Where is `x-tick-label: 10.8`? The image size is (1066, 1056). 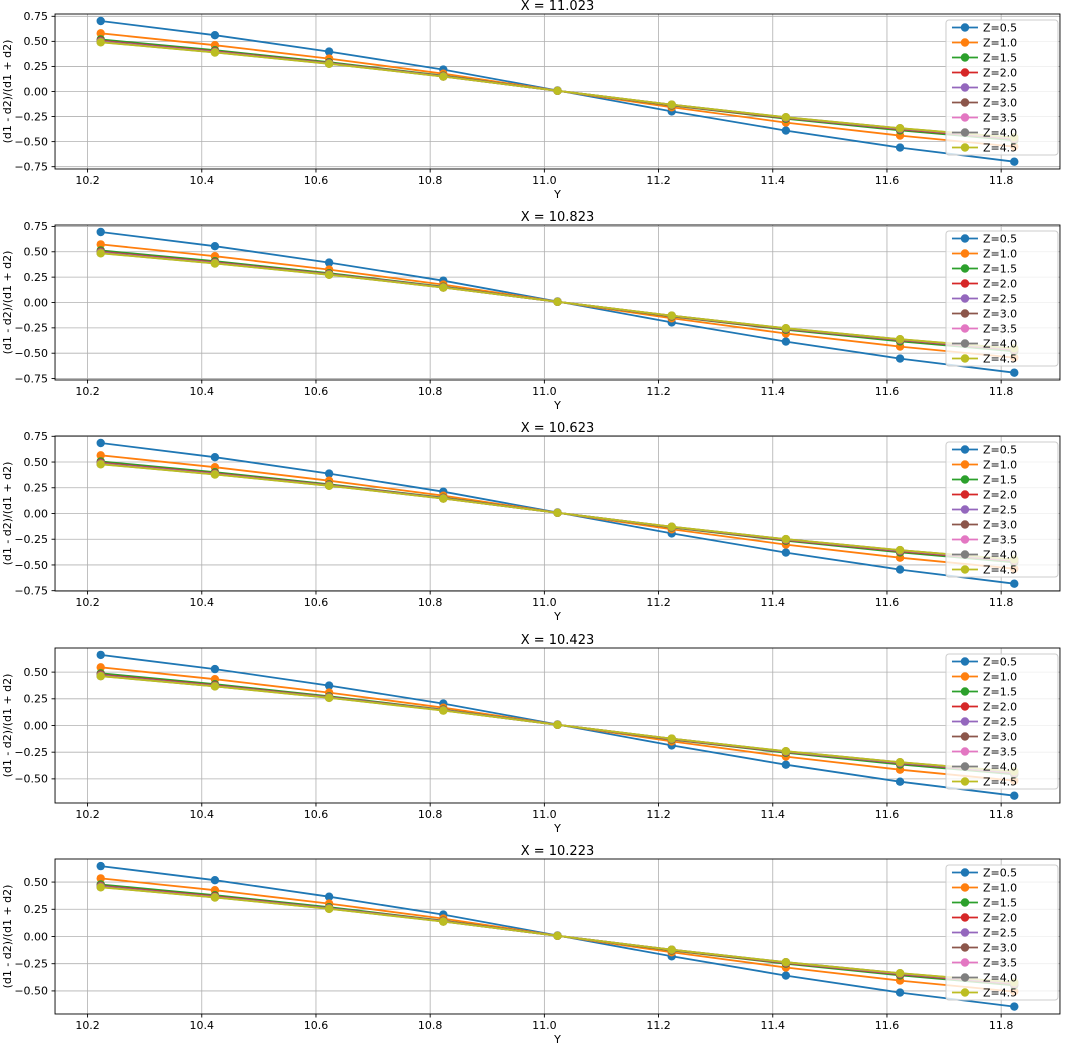
x-tick-label: 10.8 is located at coordinates (430, 180).